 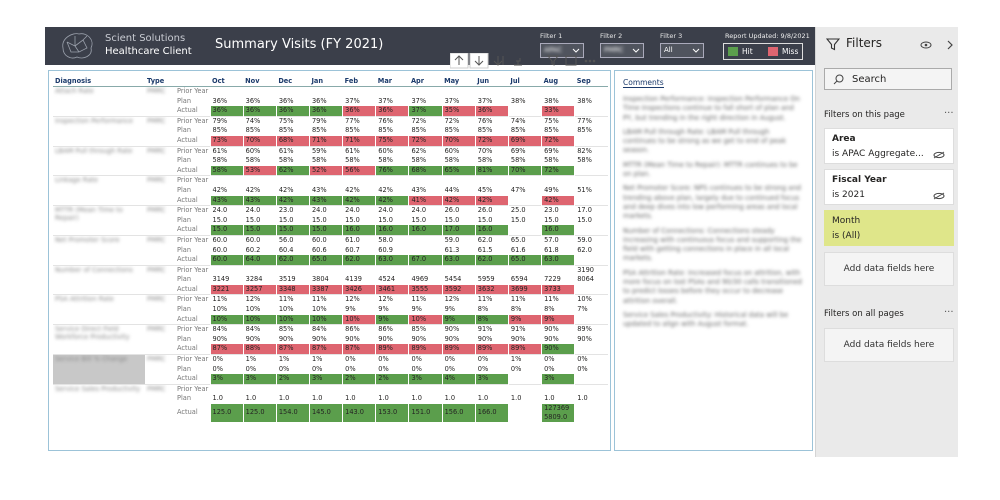 I want to click on value-cell: 84%, so click(x=226, y=329).